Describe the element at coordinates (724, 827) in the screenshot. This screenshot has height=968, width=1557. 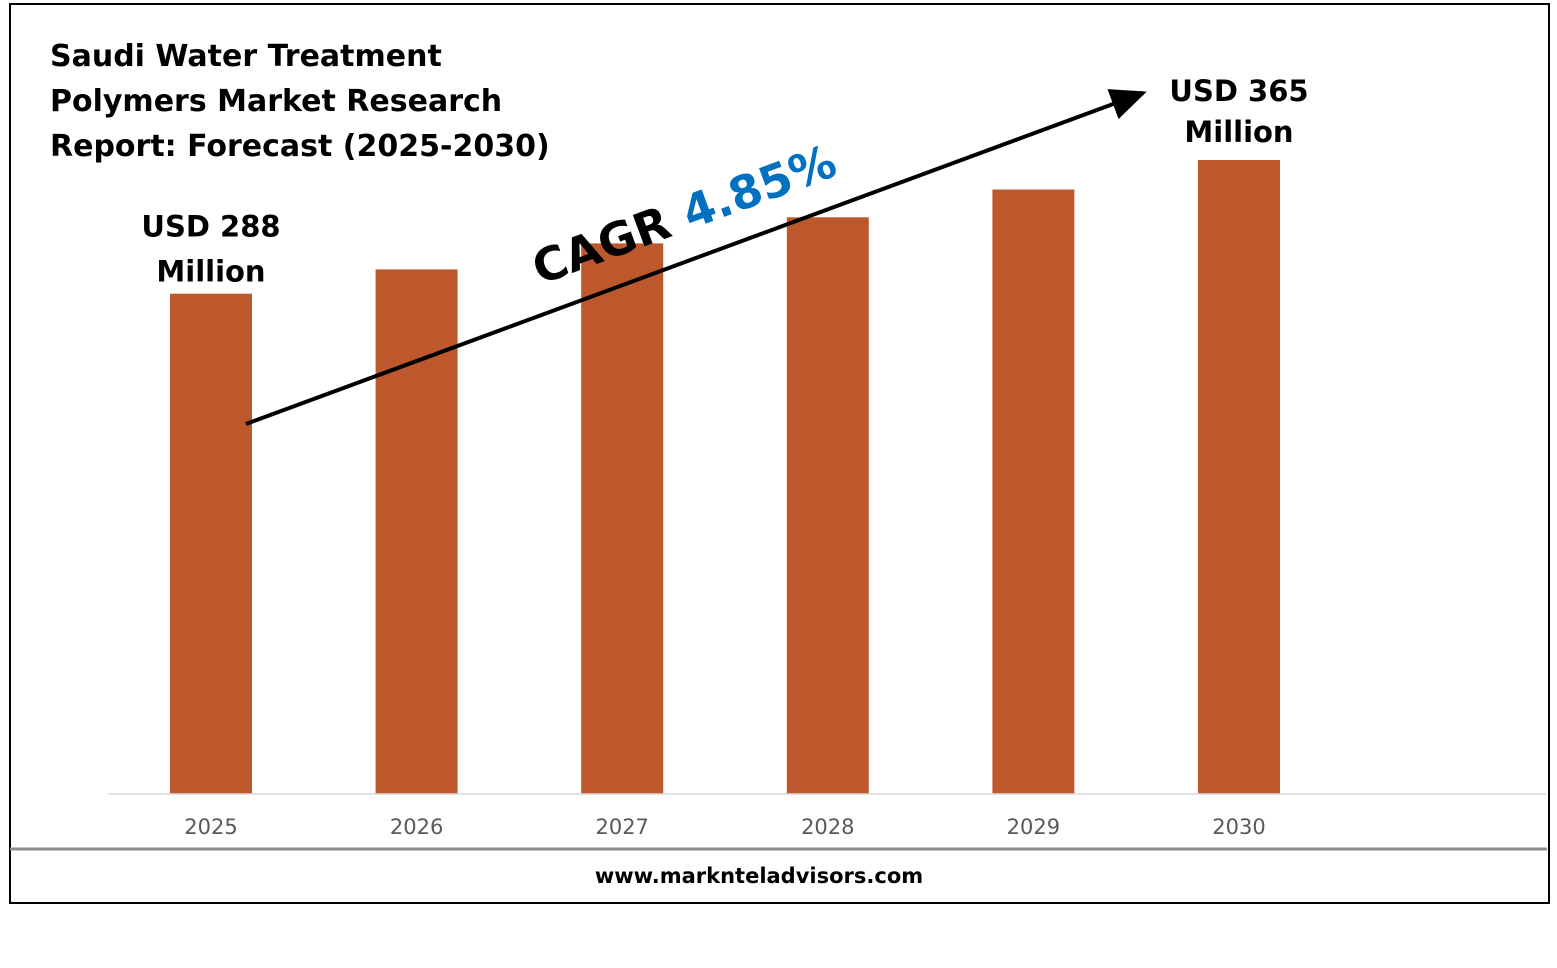
I see `x-axis-tick-labels: 2025 2026 2027 2028 2029 2030` at that location.